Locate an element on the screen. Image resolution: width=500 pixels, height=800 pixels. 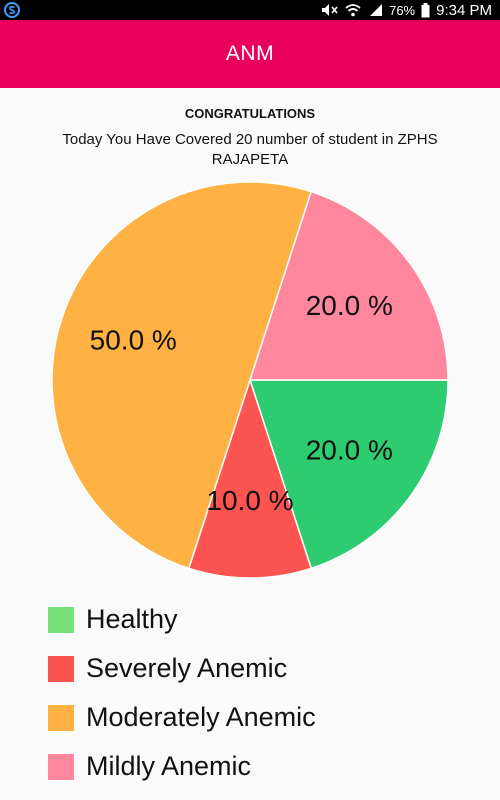
legend-item-moderately-anemic: Moderately Anemic is located at coordinates (182, 717).